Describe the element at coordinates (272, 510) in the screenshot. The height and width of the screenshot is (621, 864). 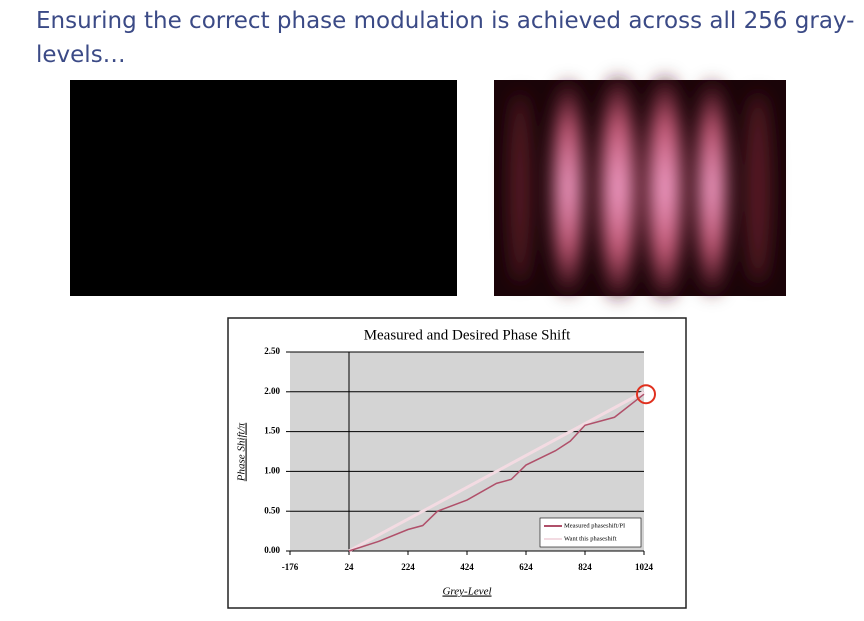
I see `y-tick-label: 0.50` at that location.